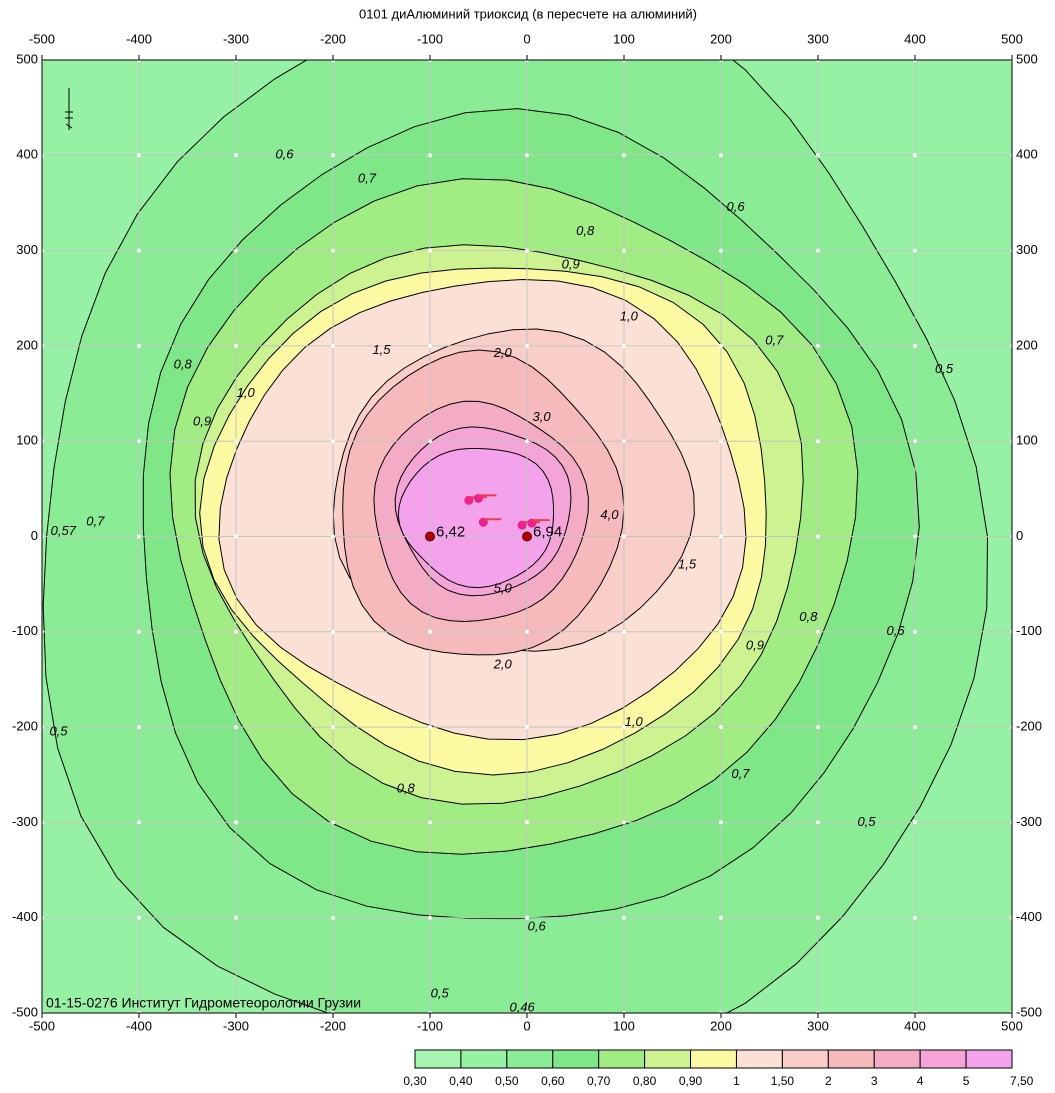 The width and height of the screenshot is (1055, 1093). I want to click on y-tick-label-left: 500, so click(27, 58).